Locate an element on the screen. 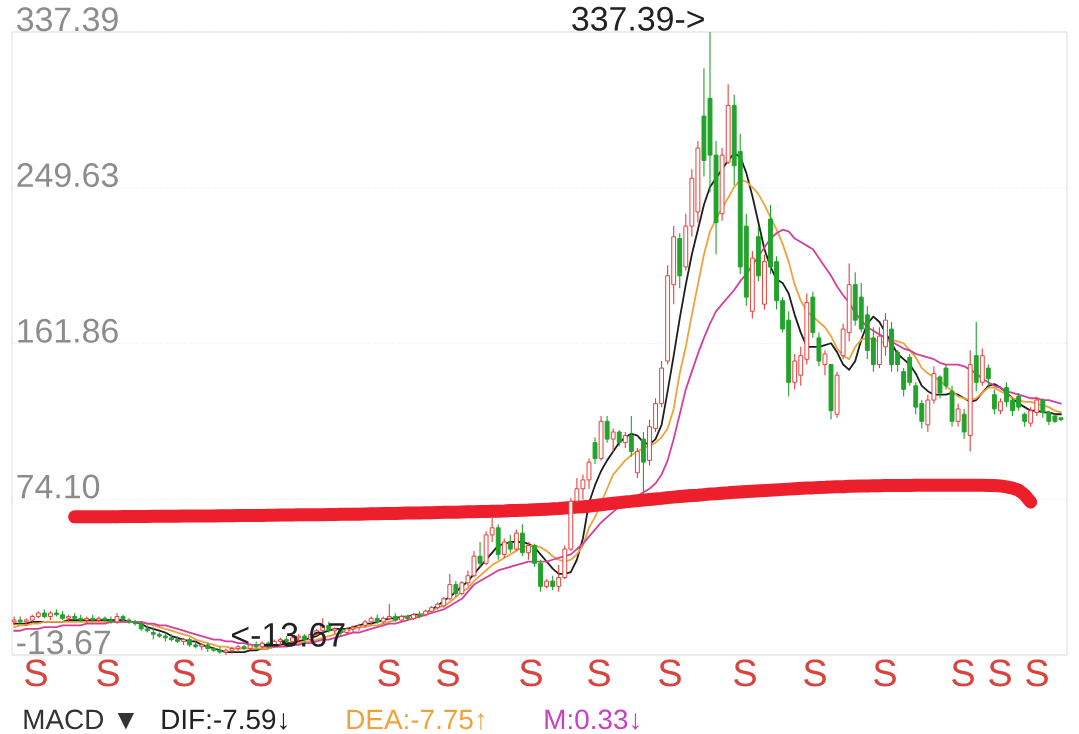 The width and height of the screenshot is (1079, 734). text: MACD ▼ is located at coordinates (79, 719).